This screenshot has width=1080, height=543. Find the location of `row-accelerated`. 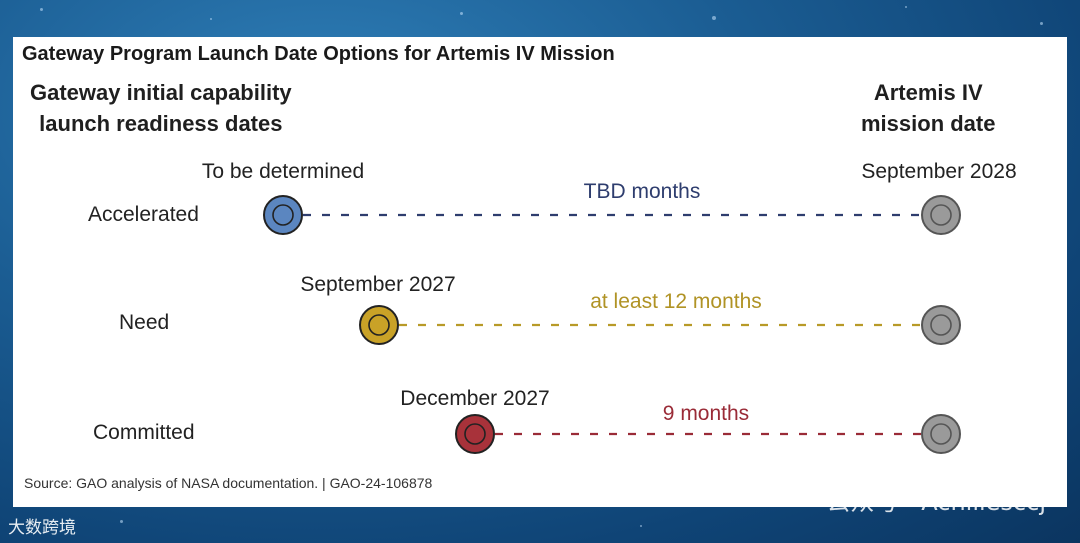

row-accelerated is located at coordinates (612, 215).